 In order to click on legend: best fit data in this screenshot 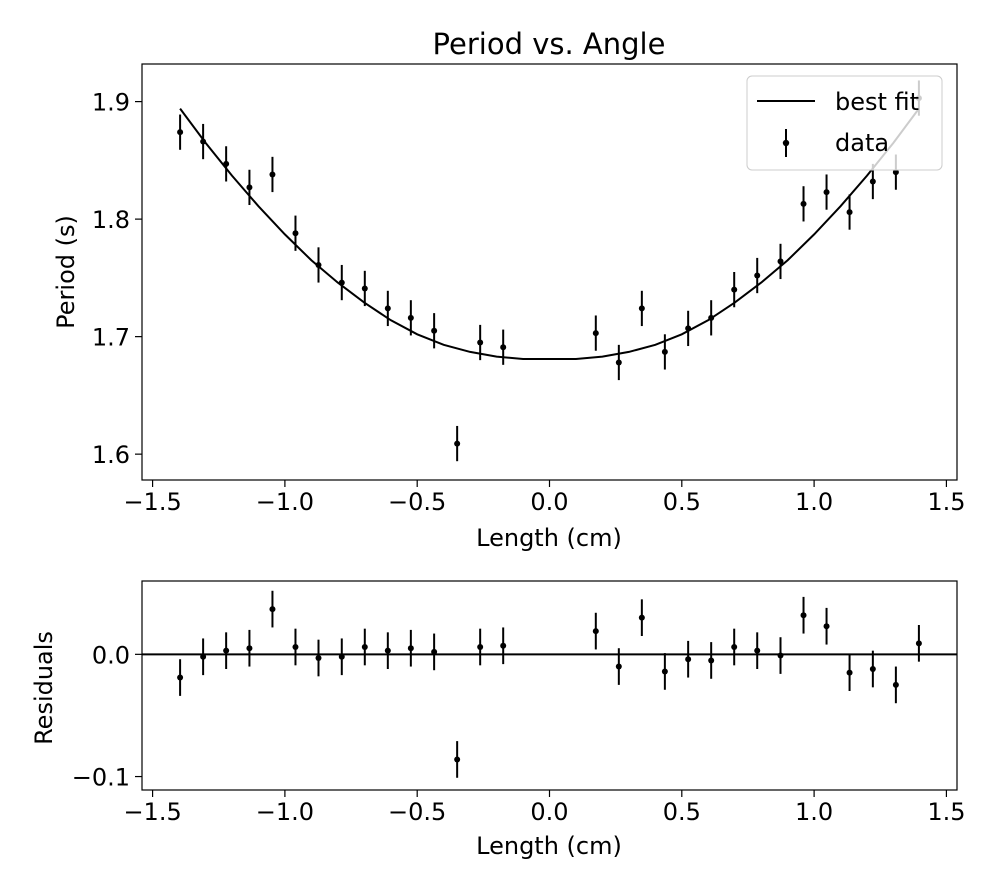, I will do `click(844, 123)`.